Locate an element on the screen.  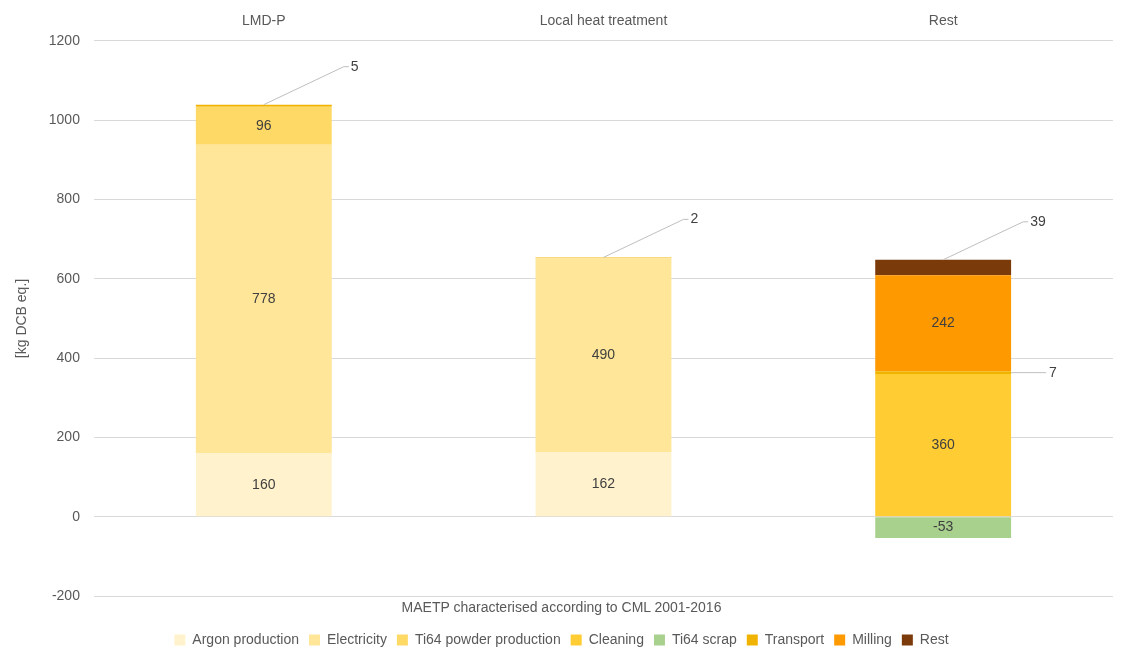
x-tick-label: Local heat treatment is located at coordinates (603, 20).